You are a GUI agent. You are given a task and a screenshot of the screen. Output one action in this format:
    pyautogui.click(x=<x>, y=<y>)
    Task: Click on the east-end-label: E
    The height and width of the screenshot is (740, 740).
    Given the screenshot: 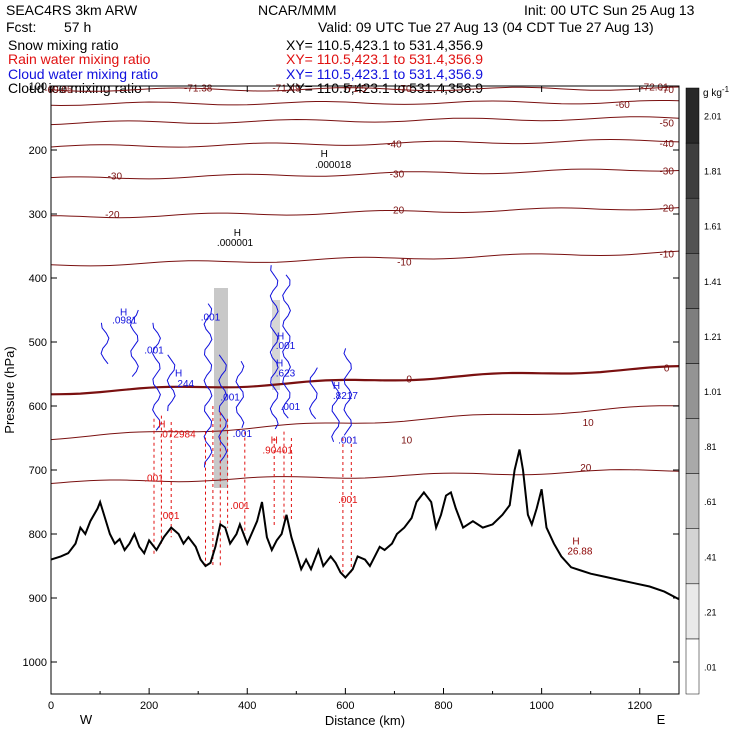 What is the action you would take?
    pyautogui.click(x=661, y=719)
    